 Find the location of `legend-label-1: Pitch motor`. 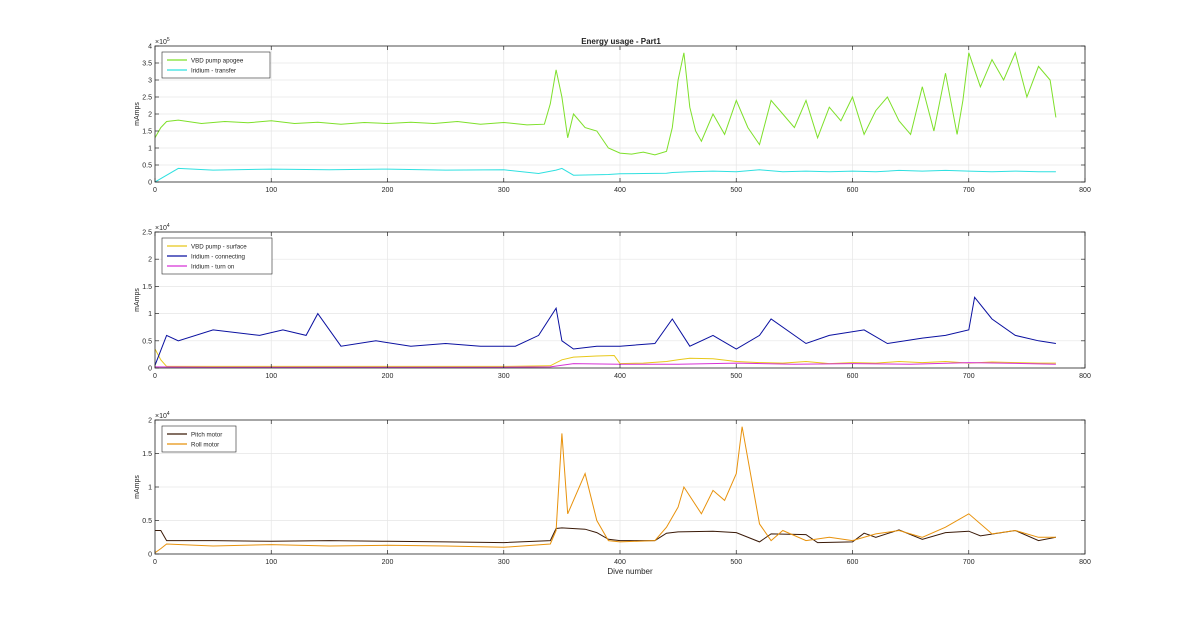

legend-label-1: Pitch motor is located at coordinates (206, 434).